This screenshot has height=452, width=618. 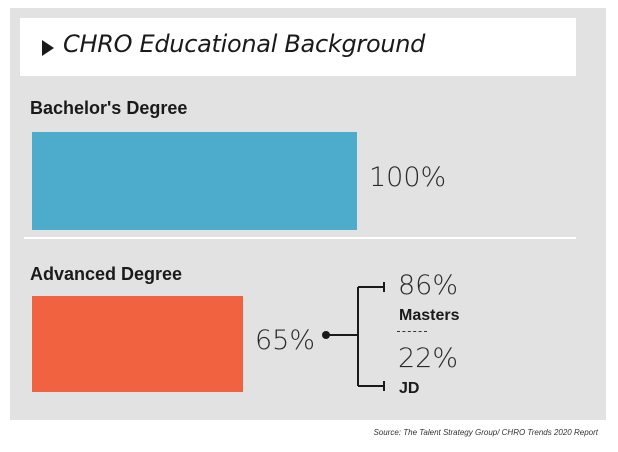 What do you see at coordinates (48, 48) in the screenshot?
I see `play-arrow-icon` at bounding box center [48, 48].